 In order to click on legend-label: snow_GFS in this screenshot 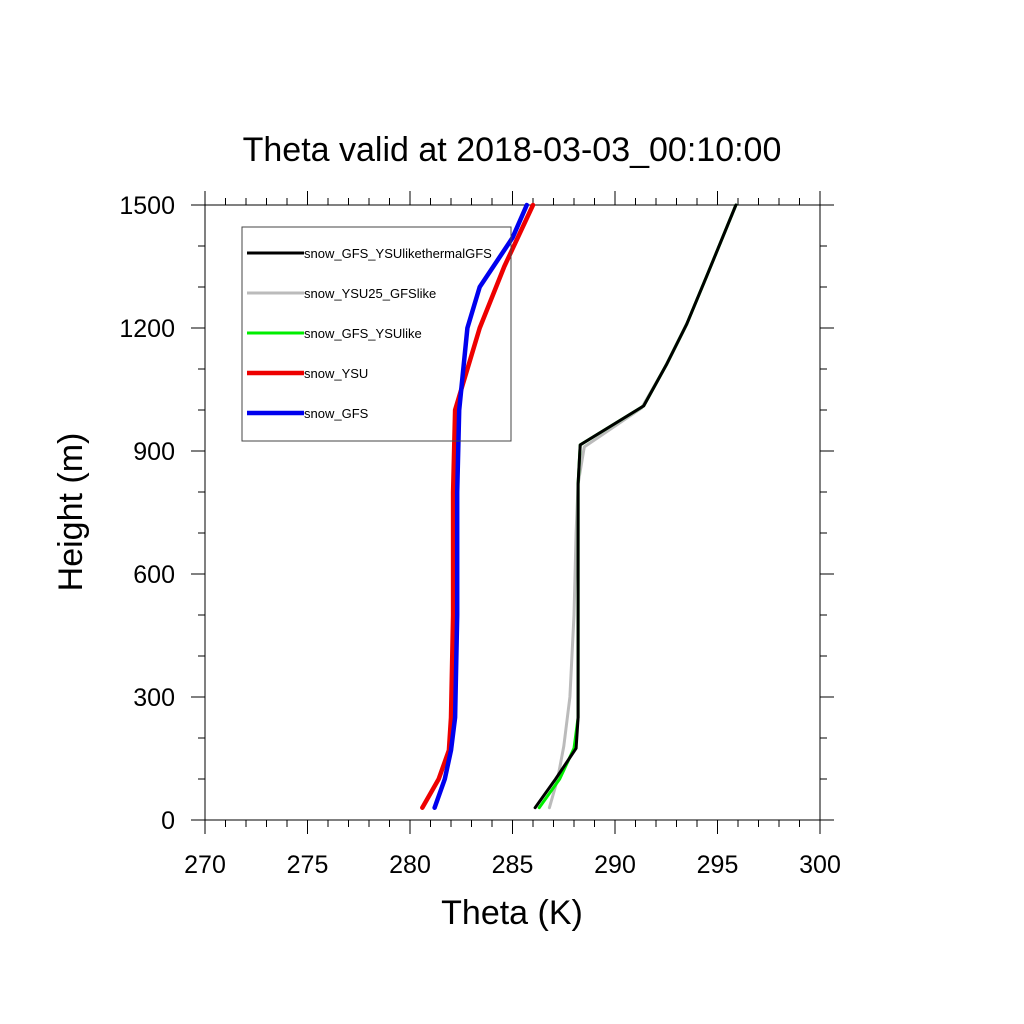, I will do `click(336, 413)`.